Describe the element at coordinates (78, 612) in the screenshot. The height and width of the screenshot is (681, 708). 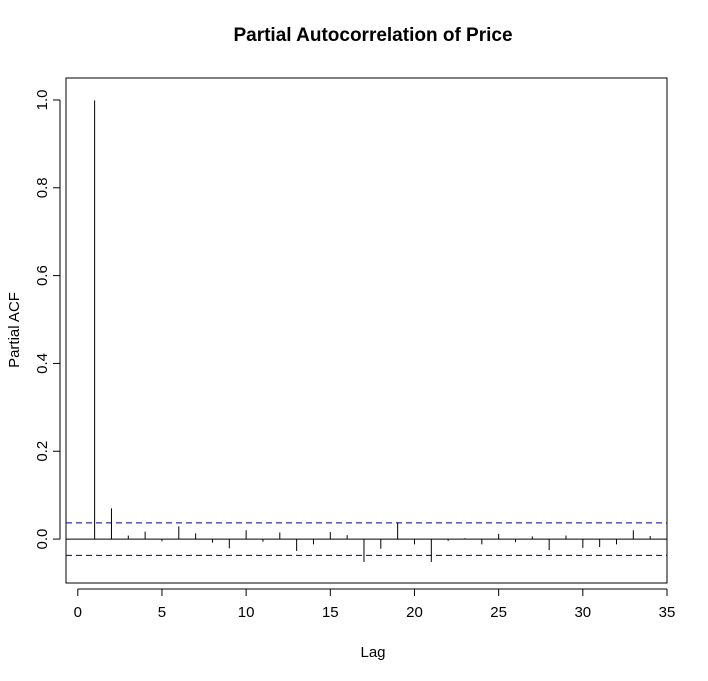
I see `x-tick-label: 0` at that location.